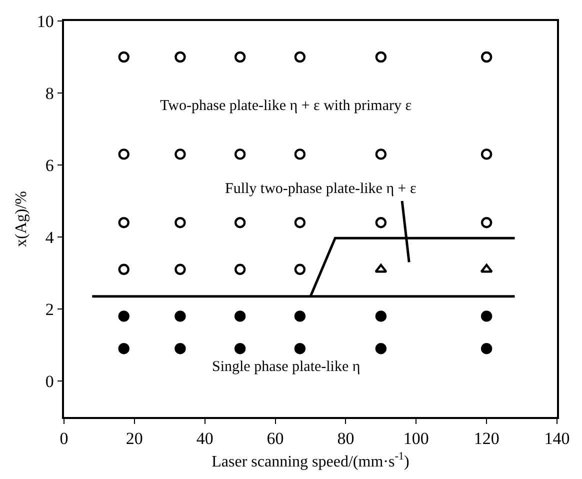  What do you see at coordinates (286, 367) in the screenshot?
I see `annotation: Single phase plate-like η` at bounding box center [286, 367].